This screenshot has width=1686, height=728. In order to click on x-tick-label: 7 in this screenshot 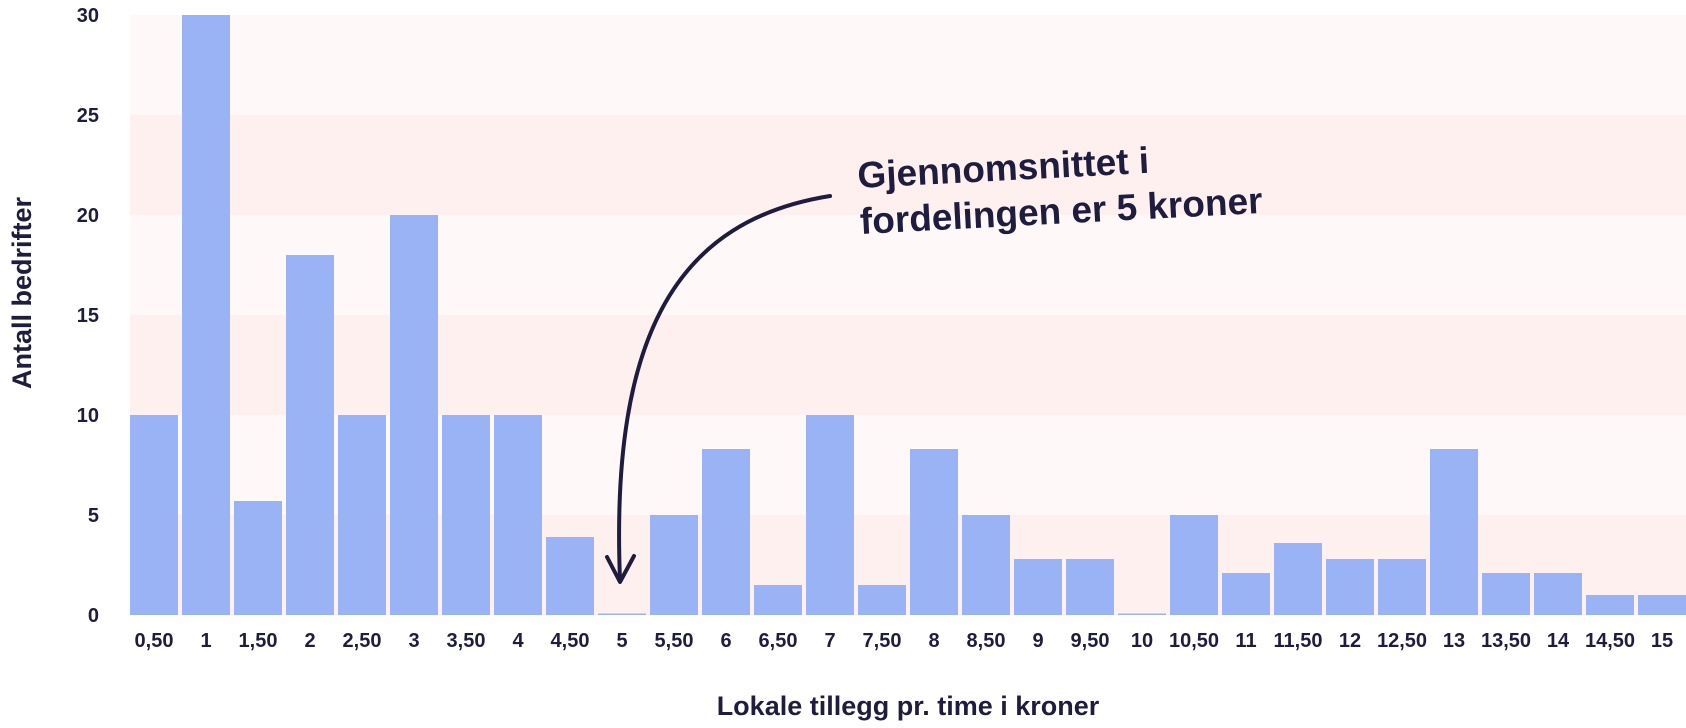, I will do `click(829, 641)`.